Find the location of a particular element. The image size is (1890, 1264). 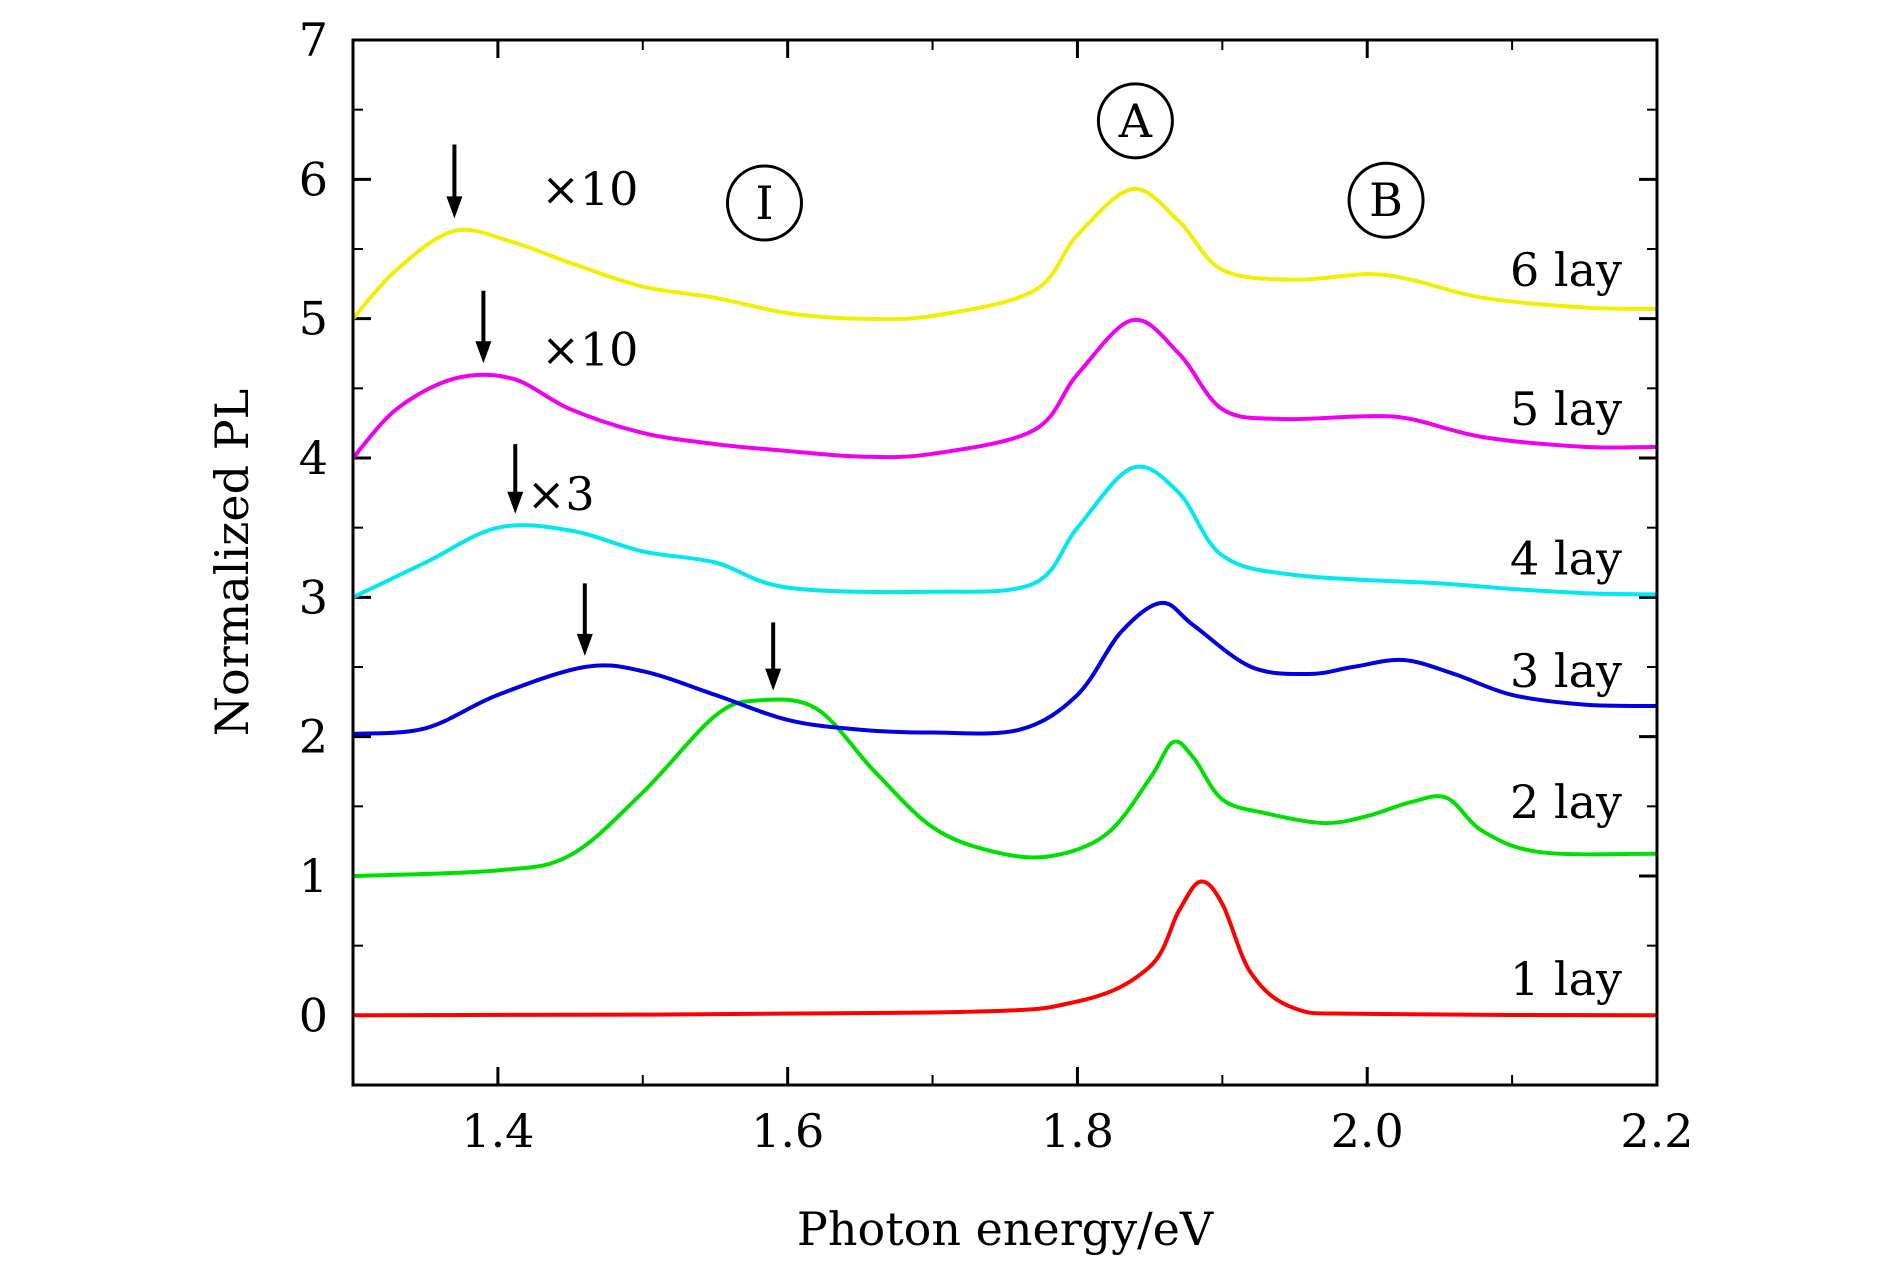

x-axis-label: Photon energy/eV is located at coordinates (1005, 1229).